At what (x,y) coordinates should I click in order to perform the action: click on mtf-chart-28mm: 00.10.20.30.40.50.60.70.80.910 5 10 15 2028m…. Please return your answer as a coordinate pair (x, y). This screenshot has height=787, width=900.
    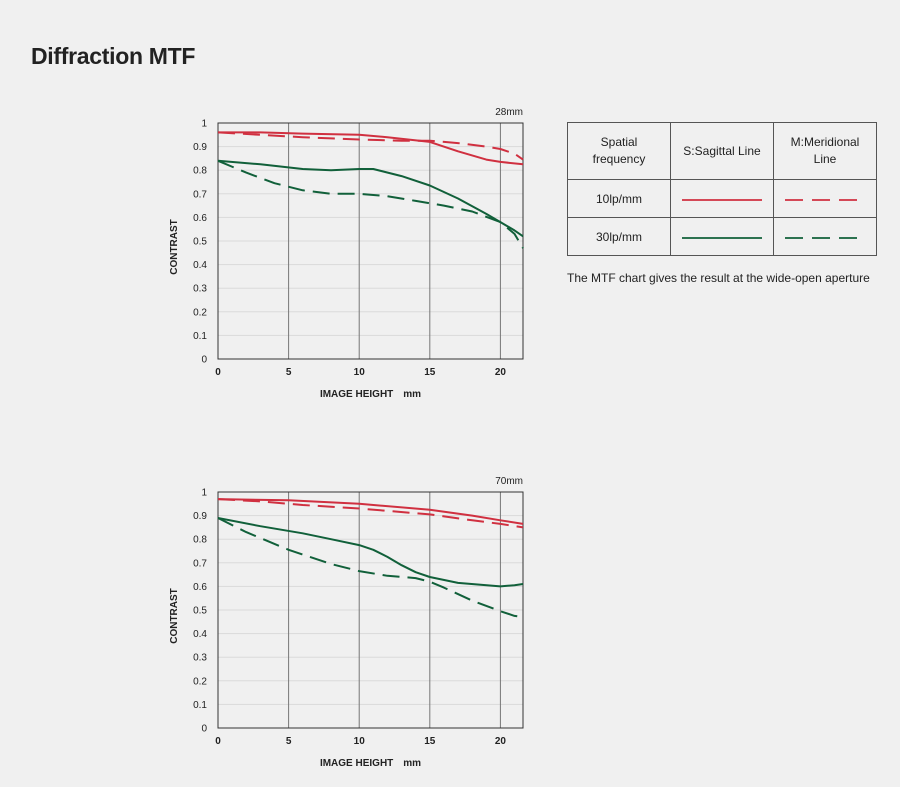
    Looking at the image, I should click on (346, 253).